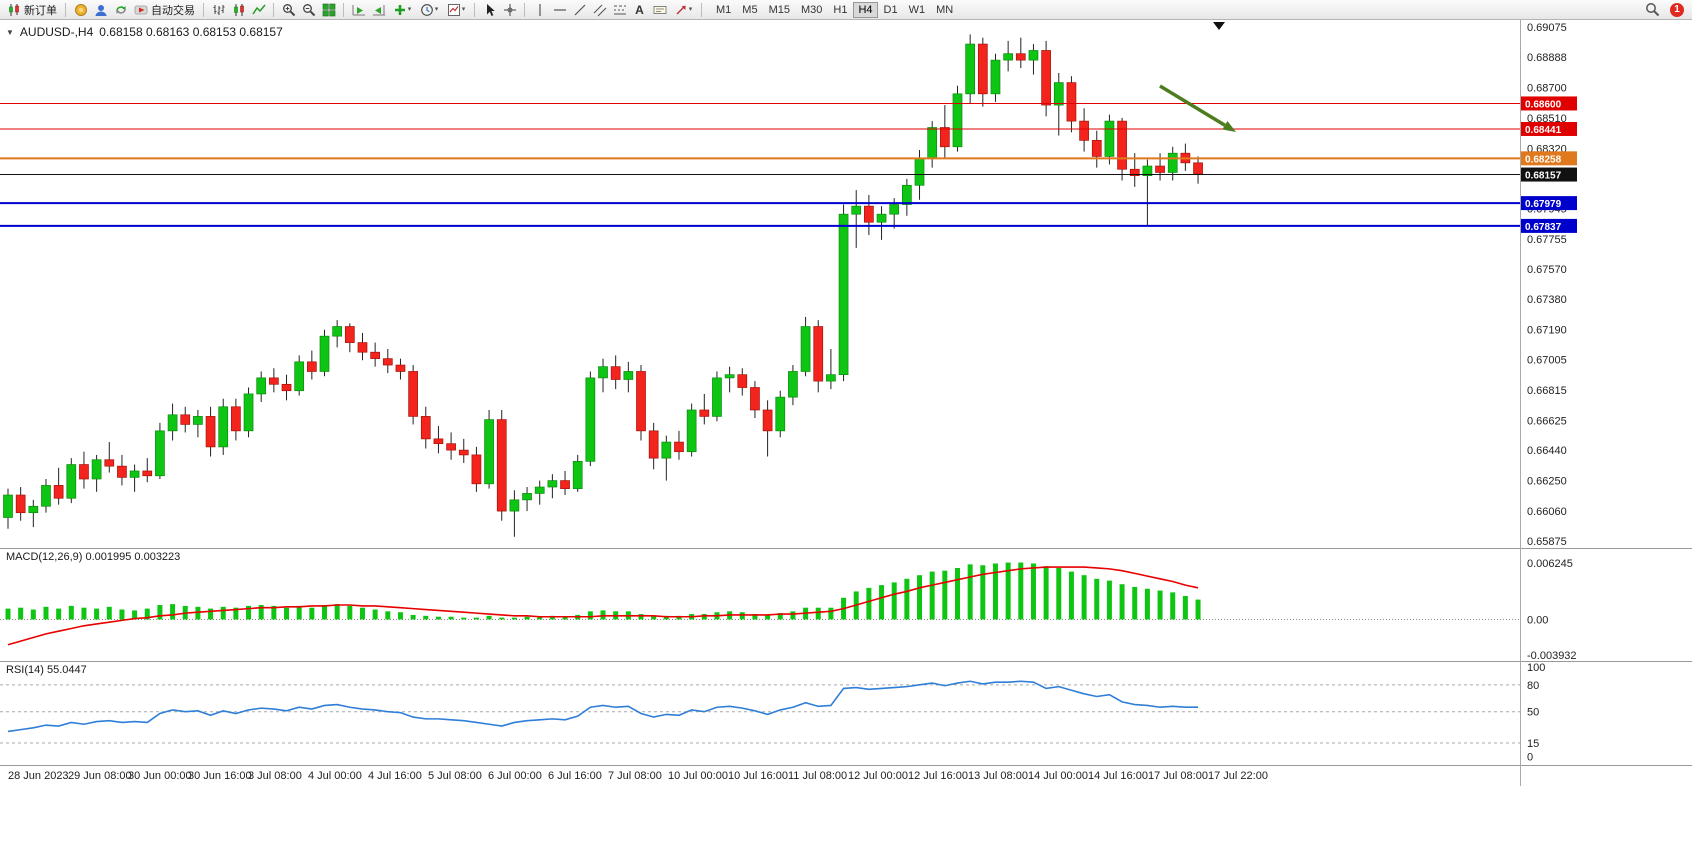 This screenshot has height=848, width=1692. I want to click on vertical-line-button, so click(539, 10).